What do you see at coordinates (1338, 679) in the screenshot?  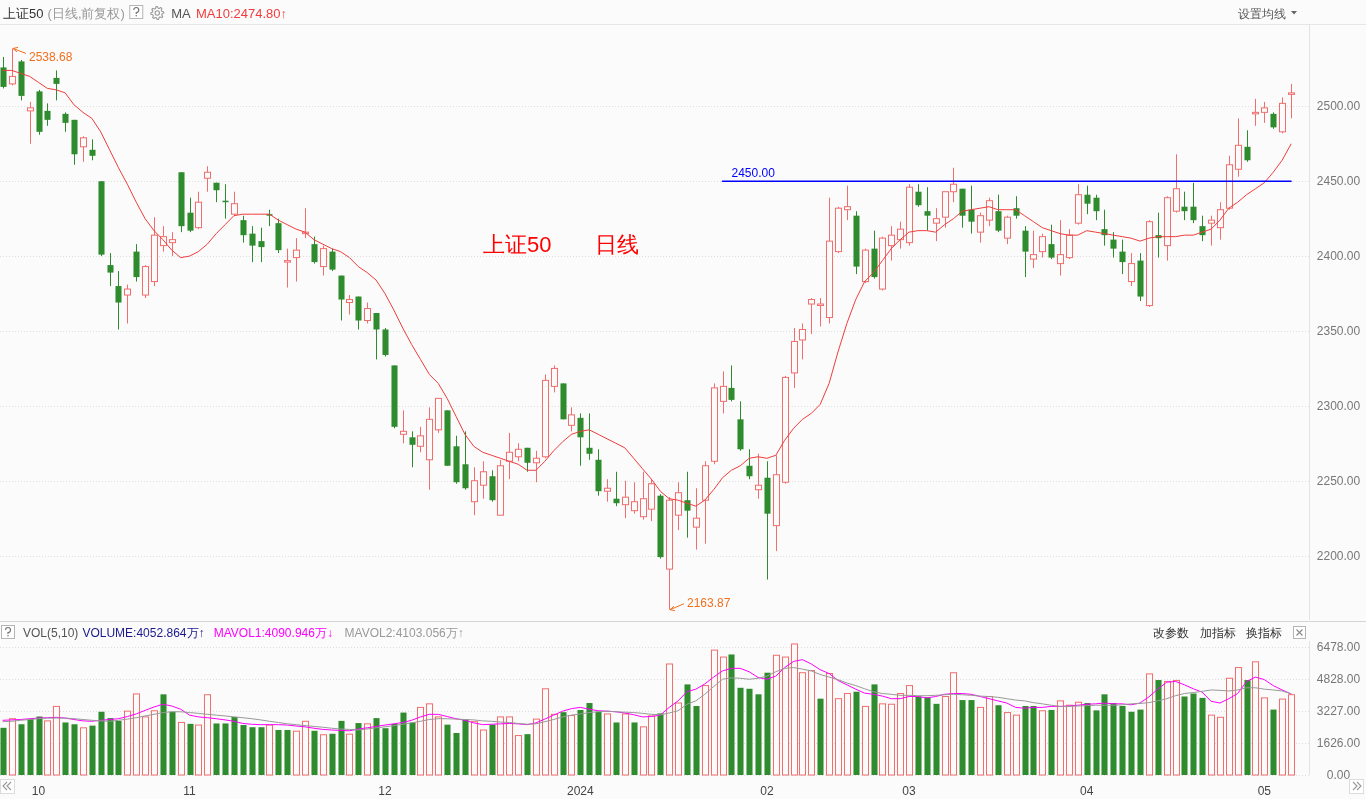 I see `y-tick-label: 4828.00` at bounding box center [1338, 679].